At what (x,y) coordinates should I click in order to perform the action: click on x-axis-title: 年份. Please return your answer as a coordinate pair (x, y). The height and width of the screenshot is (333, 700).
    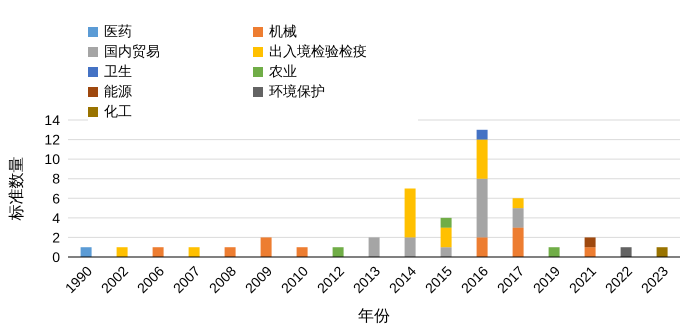
    Looking at the image, I should click on (374, 316).